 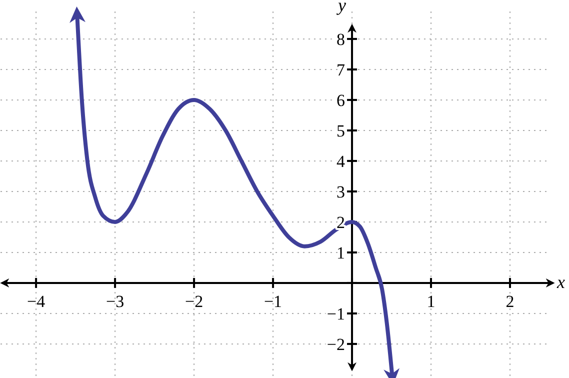 I want to click on y-tick-label: 4, so click(x=341, y=161).